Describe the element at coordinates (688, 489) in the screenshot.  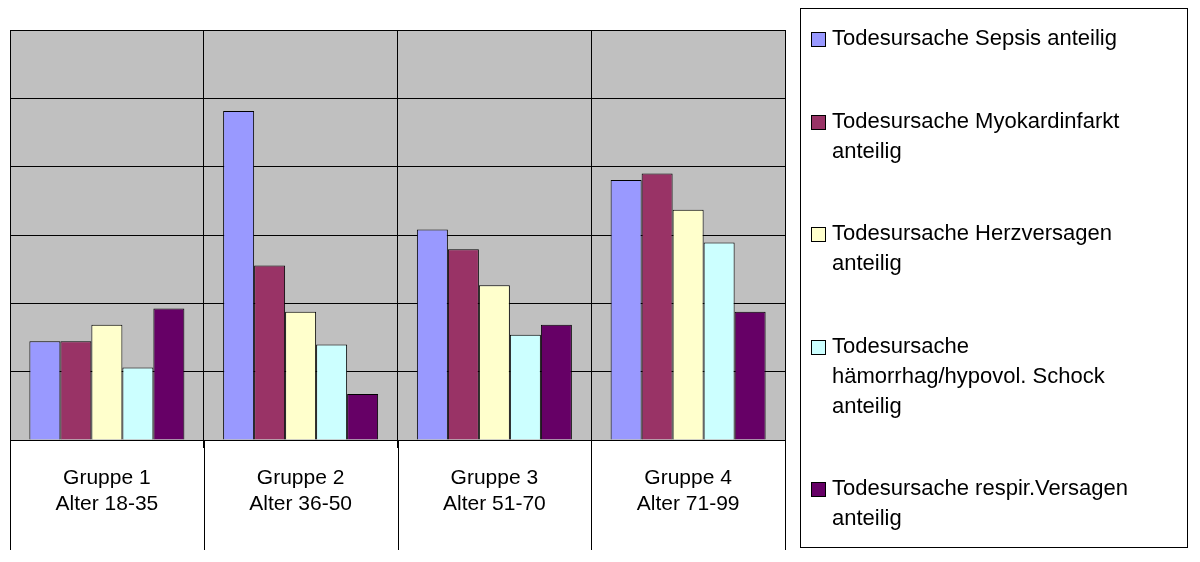
I see `x-tick-label: Gruppe 4 Alter 71-99` at that location.